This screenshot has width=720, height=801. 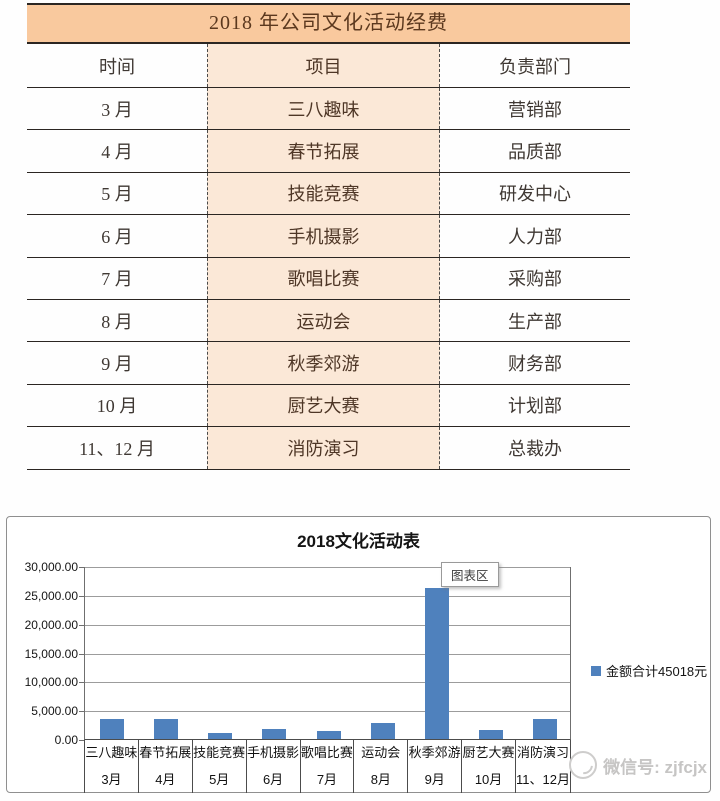 I want to click on cell-project: 手机摄影, so click(x=323, y=236).